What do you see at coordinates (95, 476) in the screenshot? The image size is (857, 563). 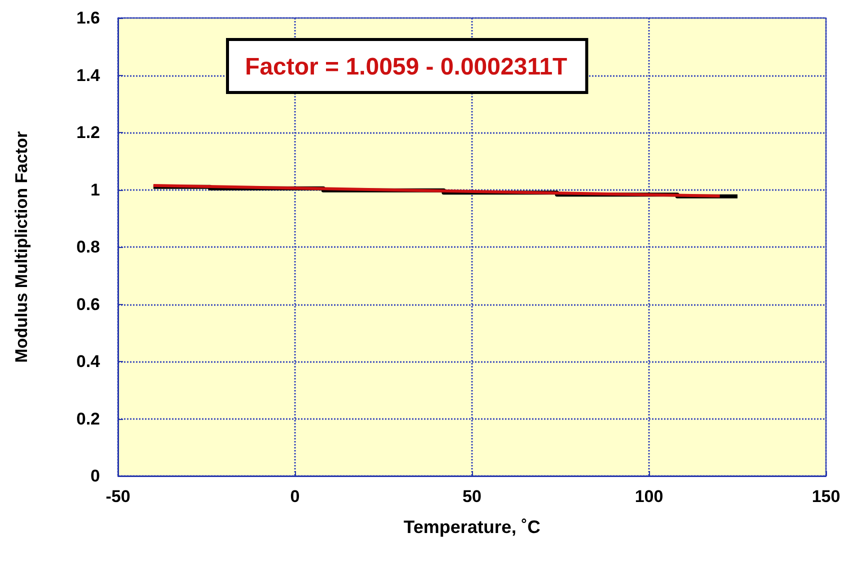 I see `y-tick-label: 0` at bounding box center [95, 476].